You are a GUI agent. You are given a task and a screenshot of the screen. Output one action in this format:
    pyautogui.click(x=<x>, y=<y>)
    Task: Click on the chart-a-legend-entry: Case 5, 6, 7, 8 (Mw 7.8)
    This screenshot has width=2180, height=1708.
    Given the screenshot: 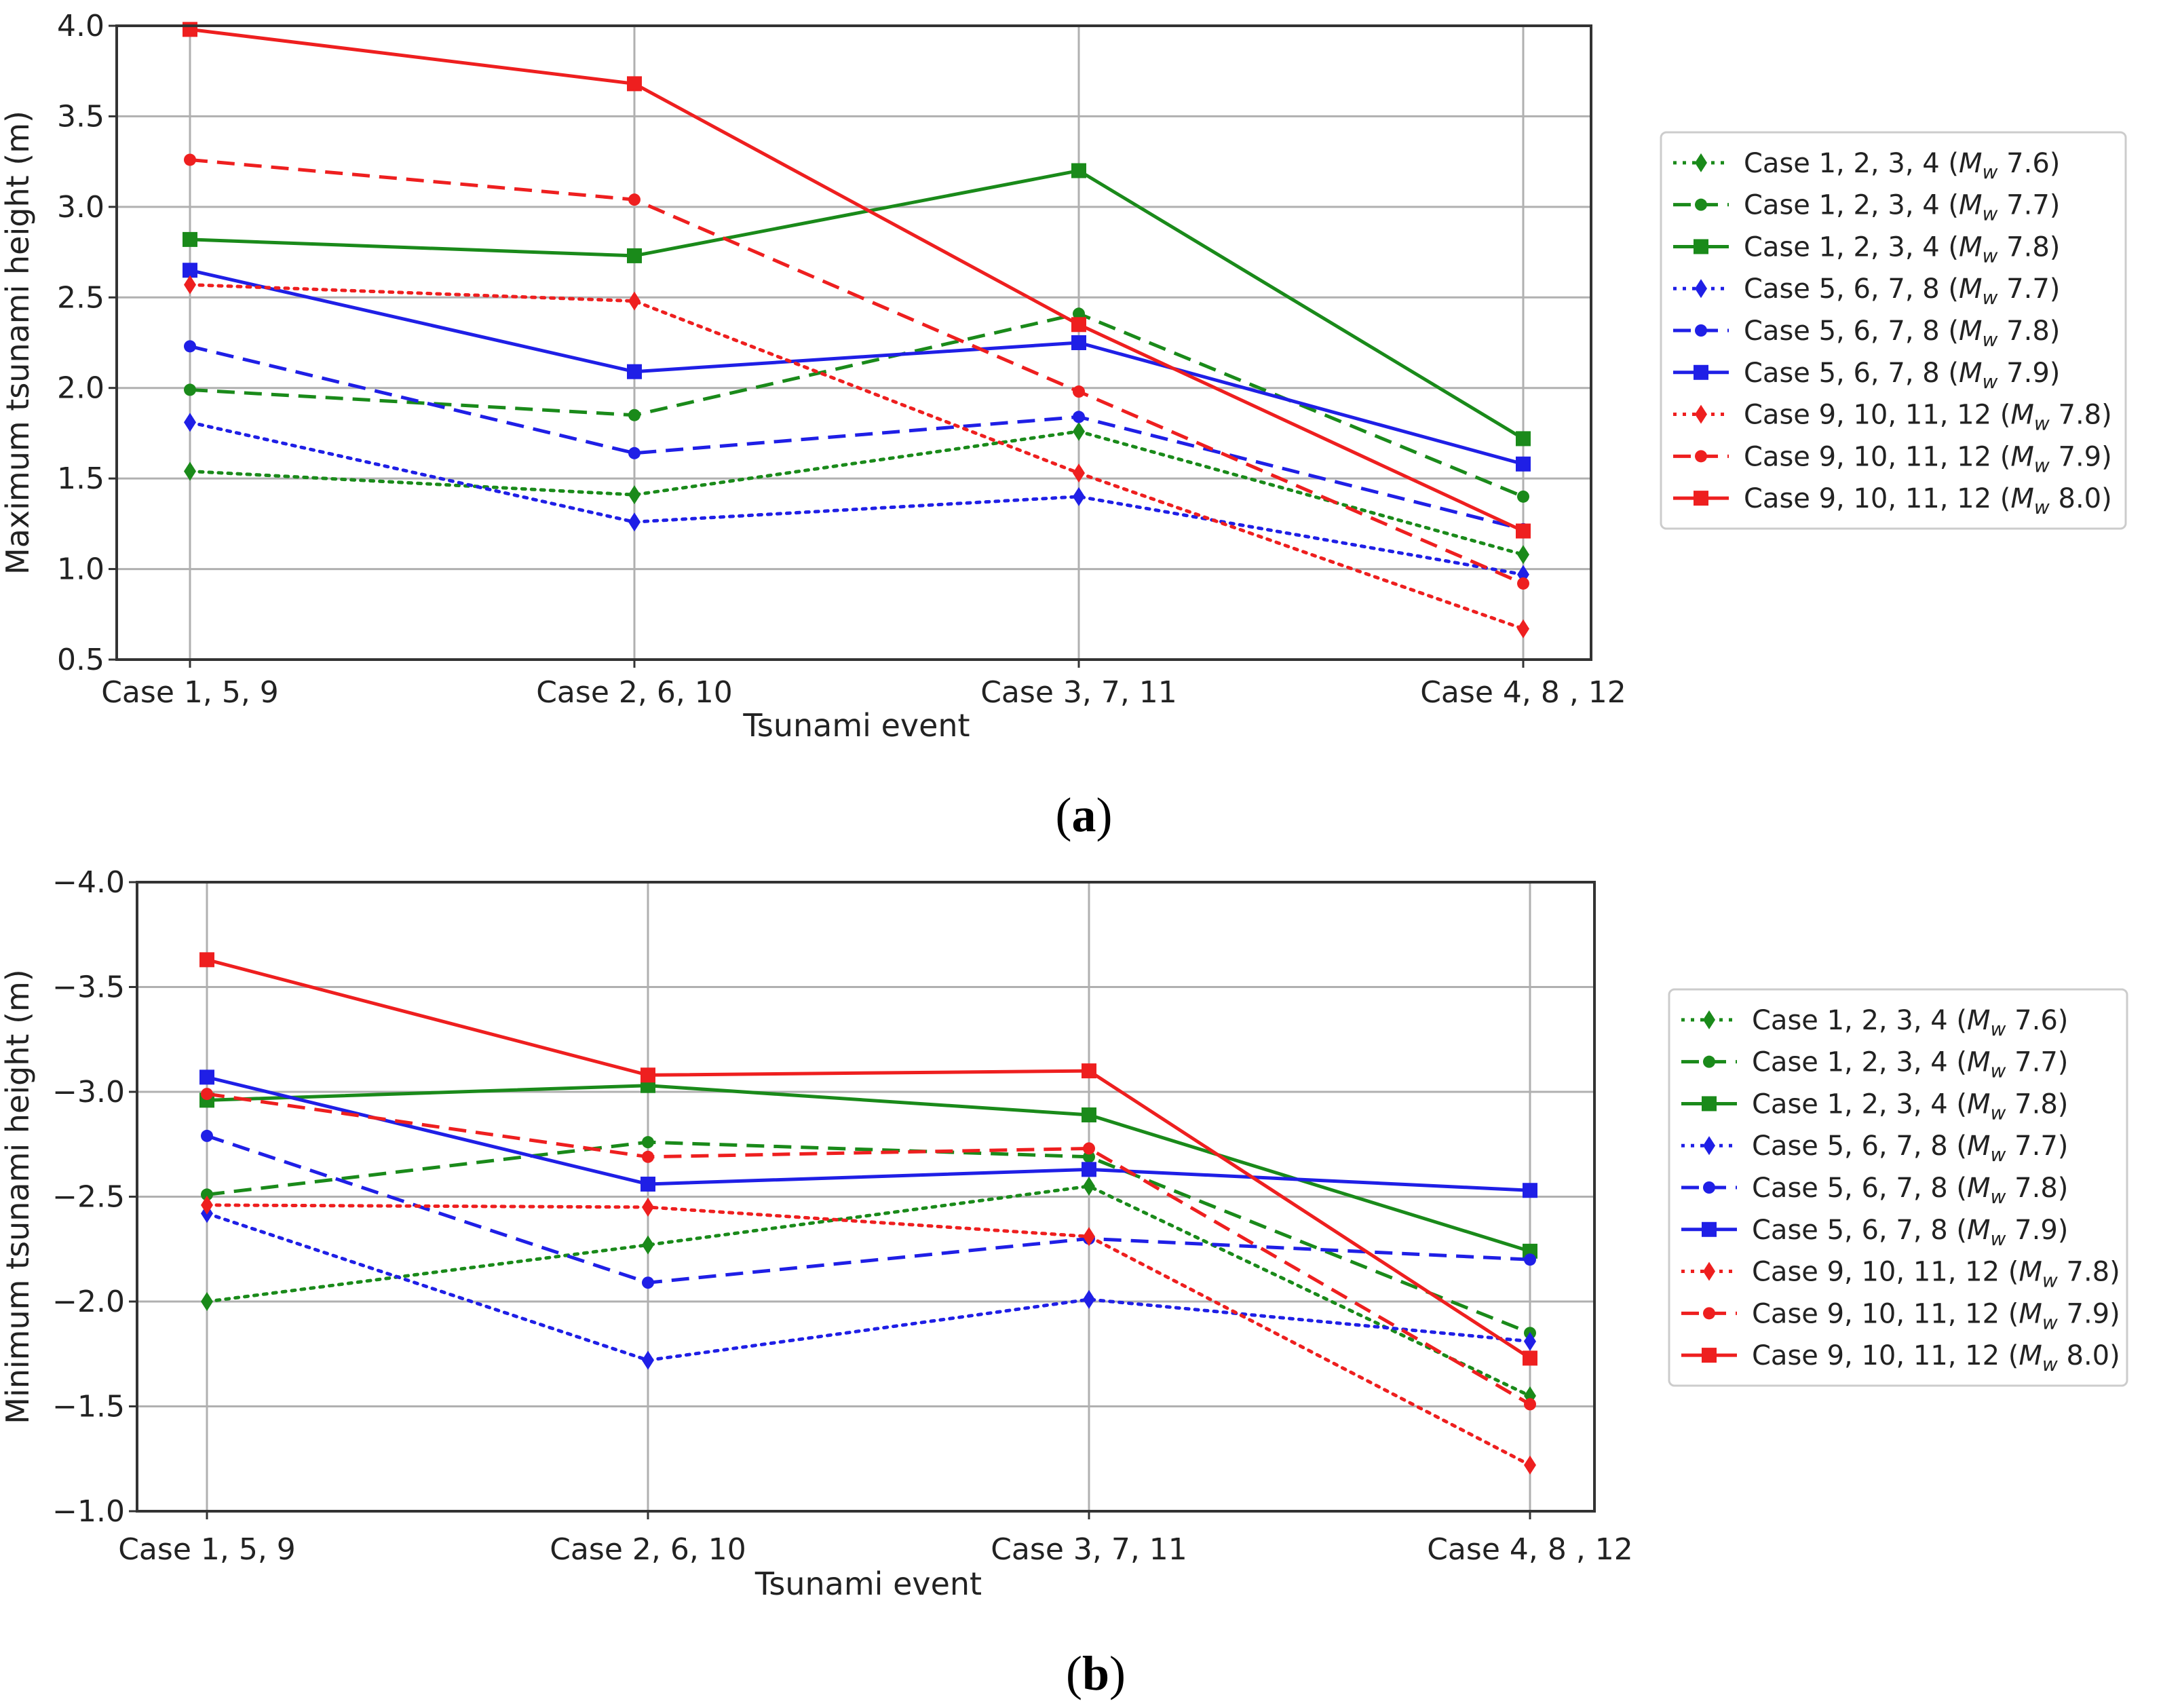 What is the action you would take?
    pyautogui.click(x=1902, y=333)
    